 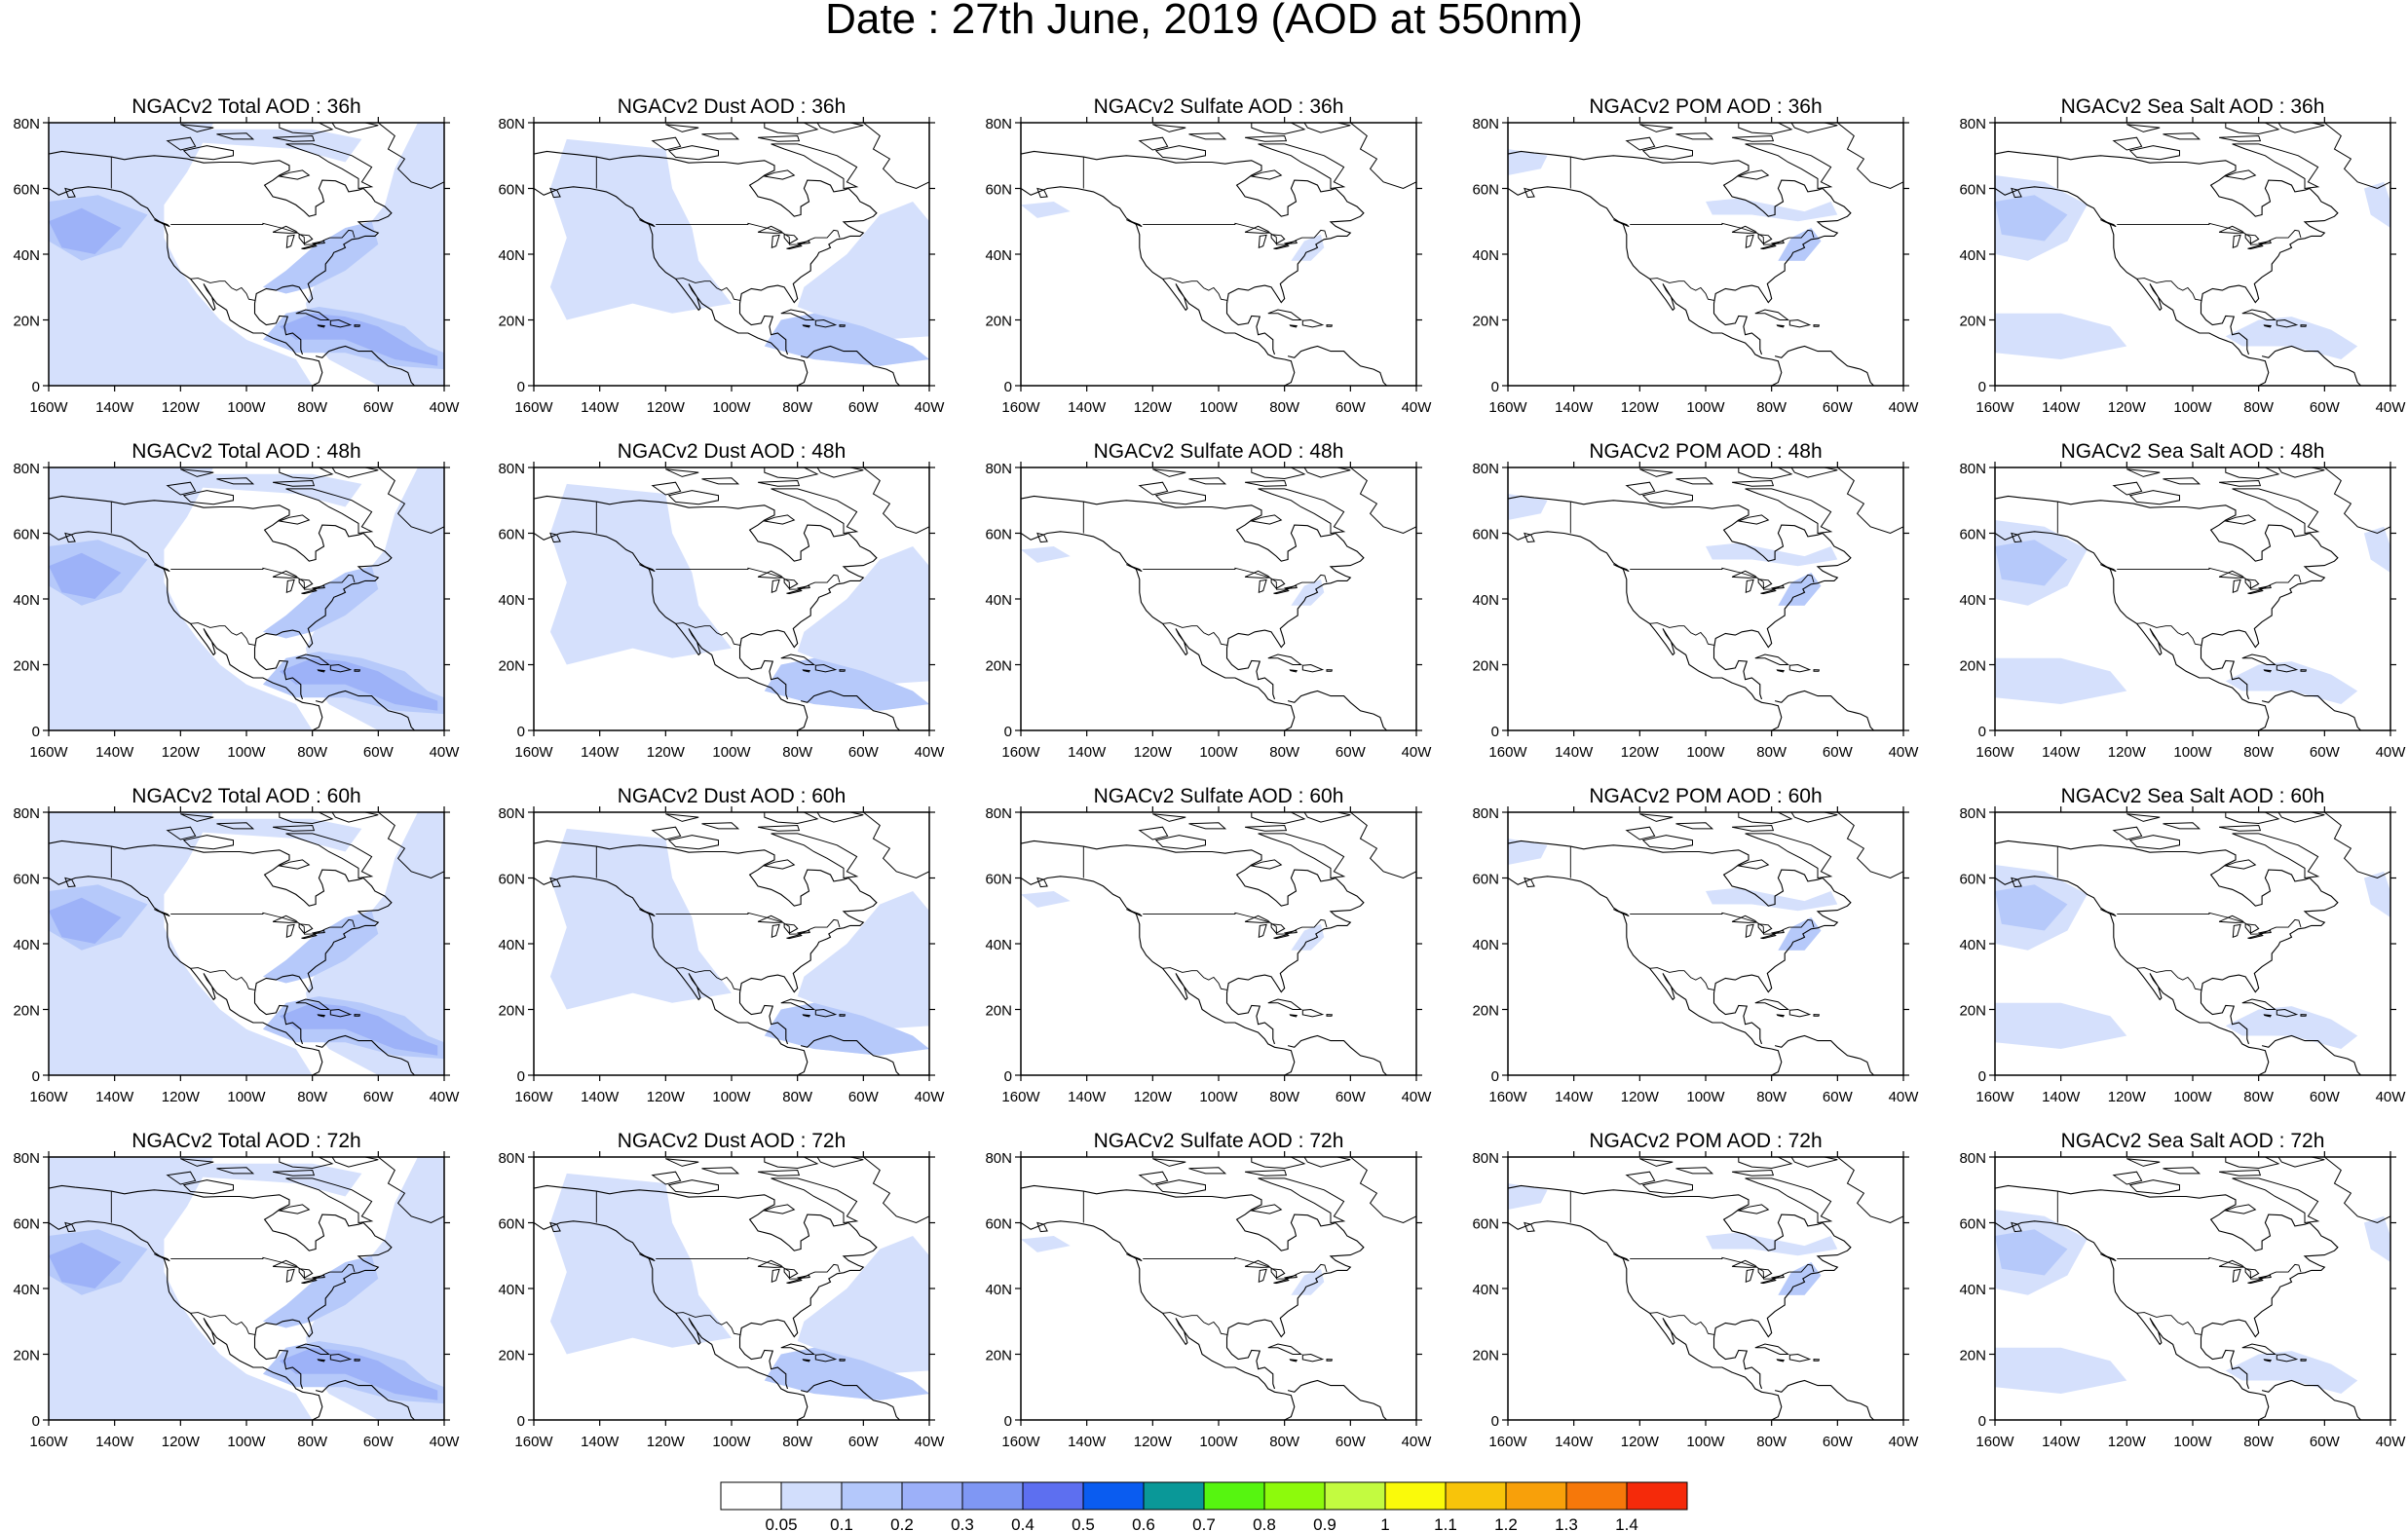 What do you see at coordinates (1204, 1523) in the screenshot?
I see `colorbar-label: 0.7` at bounding box center [1204, 1523].